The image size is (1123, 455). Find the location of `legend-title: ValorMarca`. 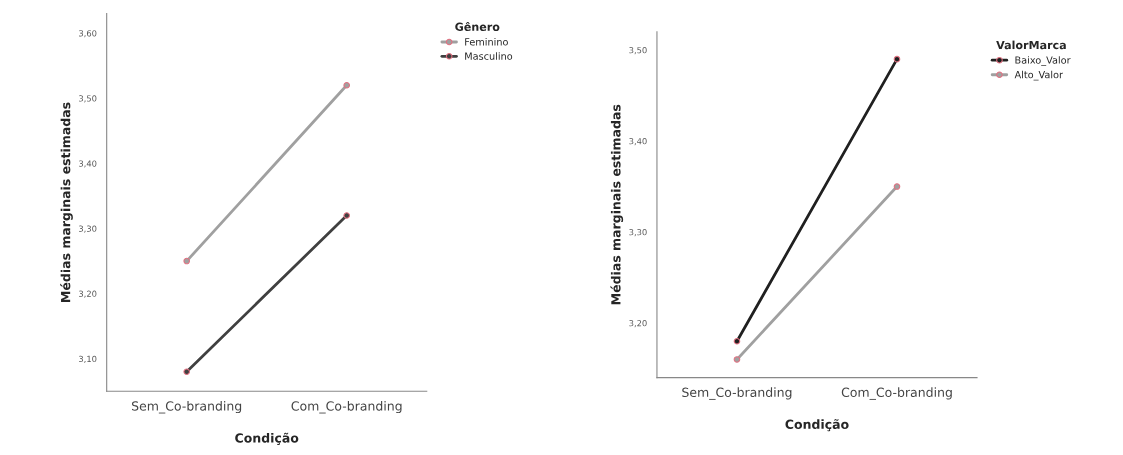

legend-title: ValorMarca is located at coordinates (1031, 45).